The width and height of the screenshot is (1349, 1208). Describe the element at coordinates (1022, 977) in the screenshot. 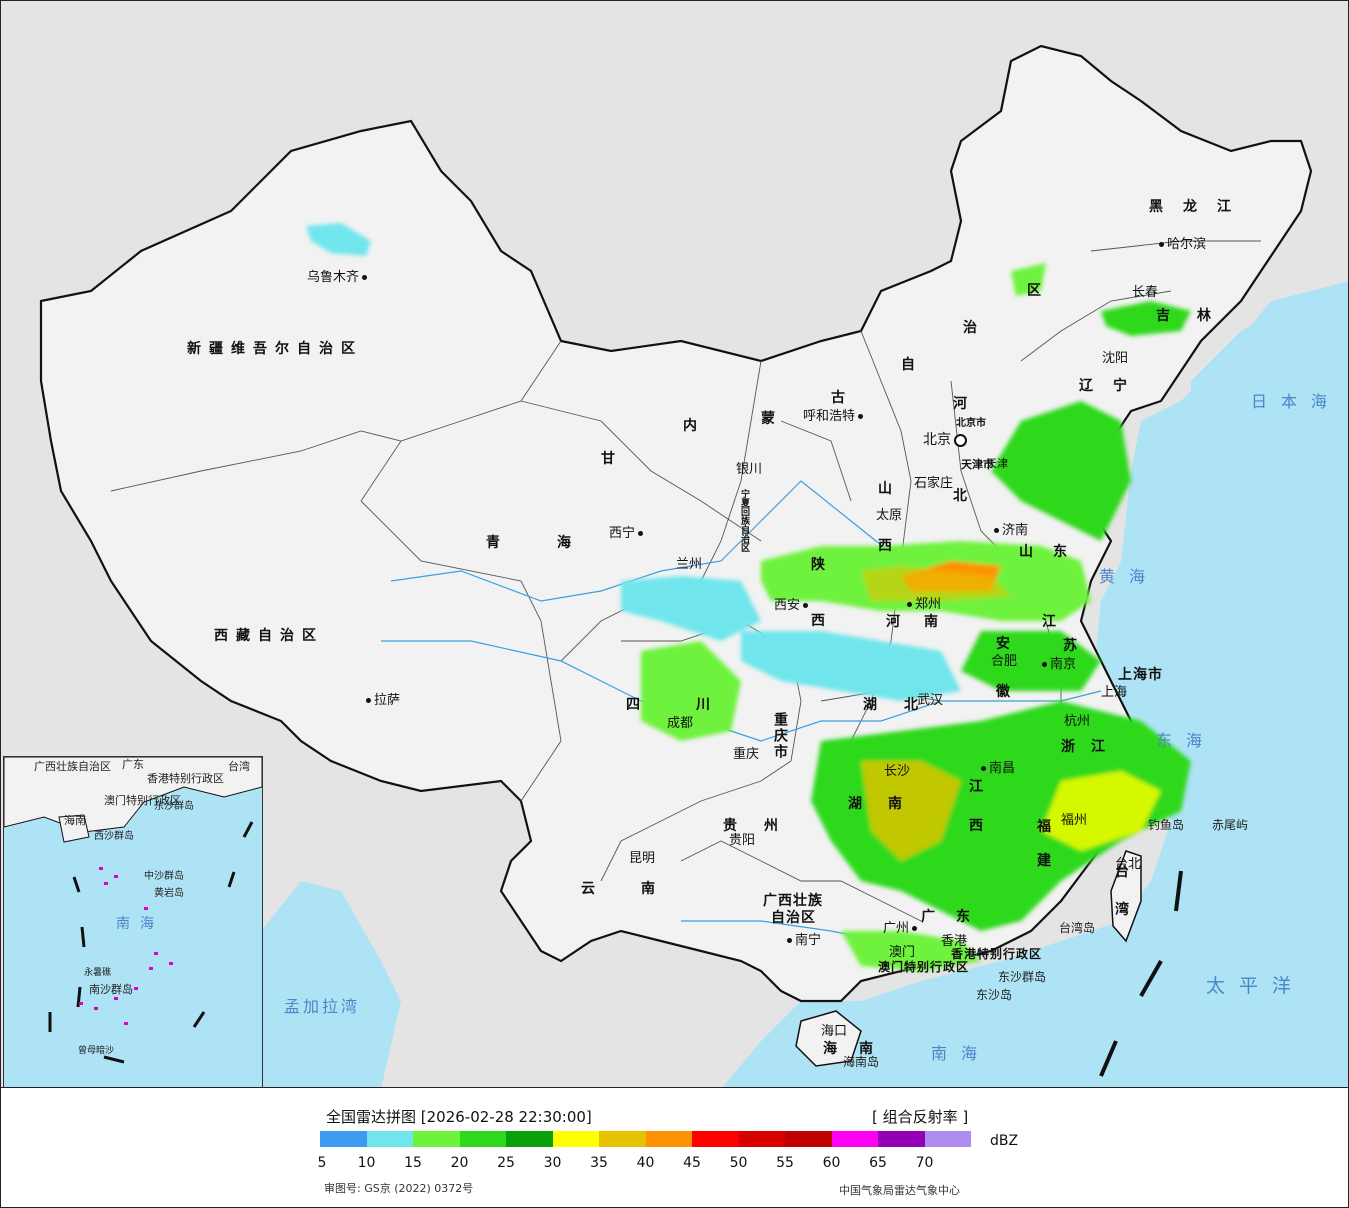

I see `island-dongsha-group: 东沙群岛` at that location.